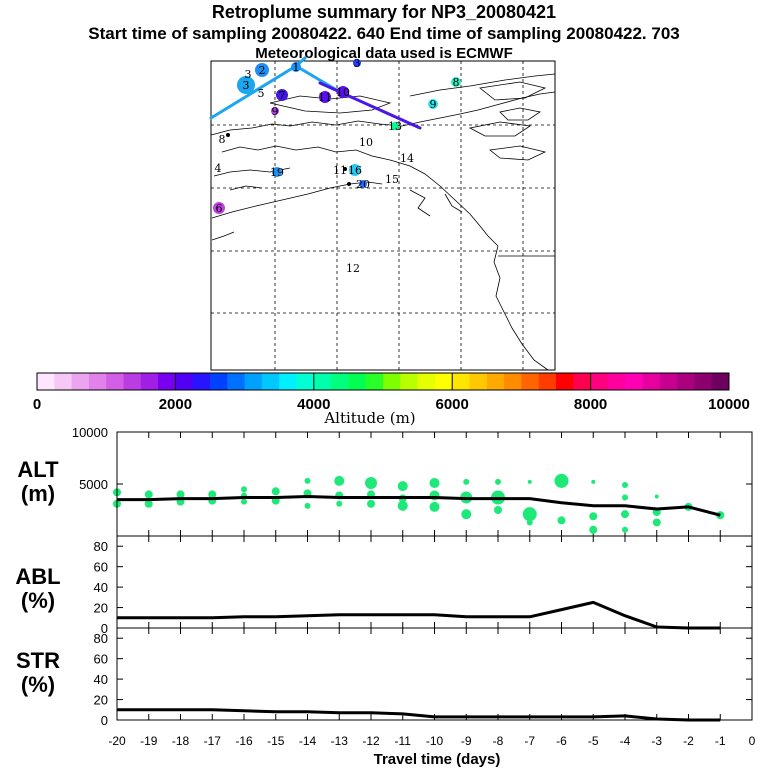 This screenshot has height=768, width=768. I want to click on map-marker-label: 10, so click(343, 92).